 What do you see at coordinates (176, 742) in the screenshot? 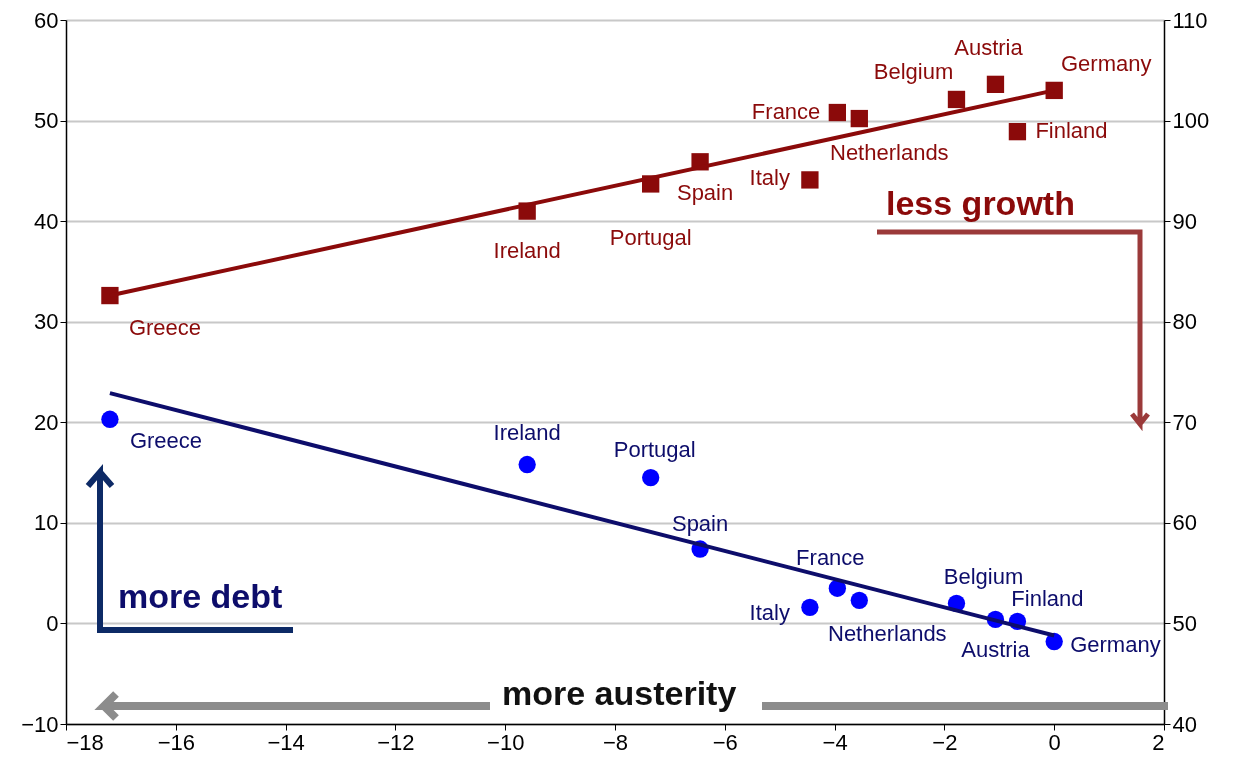
I see `x-tick-label: −16` at bounding box center [176, 742].